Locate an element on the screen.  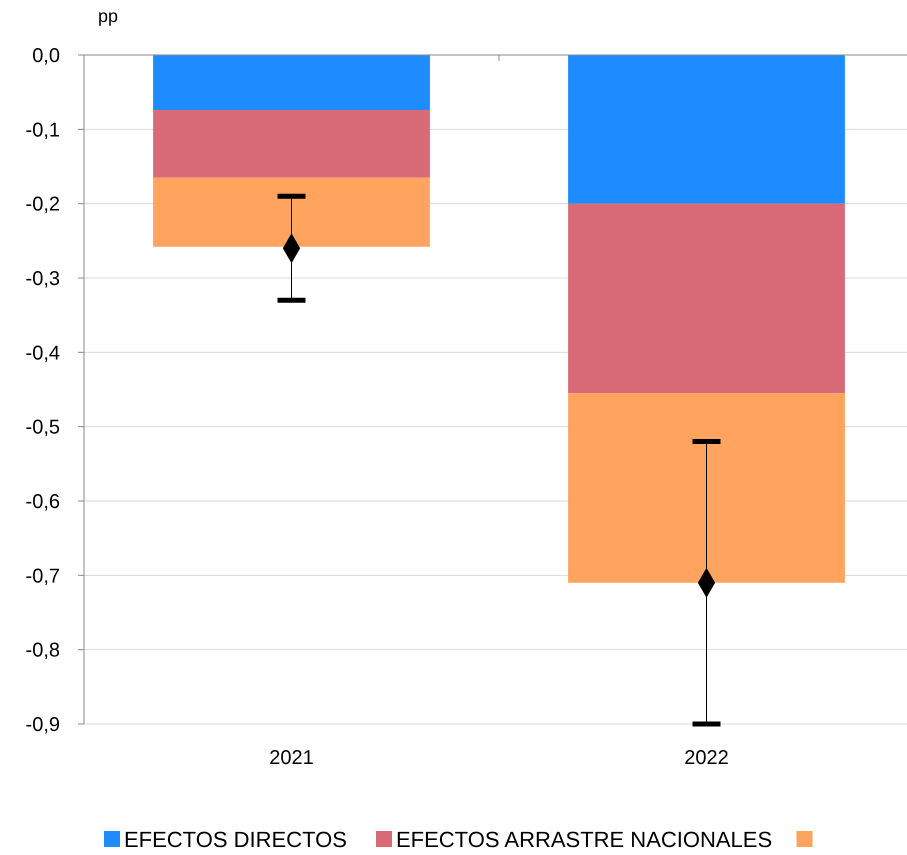
y-tick-label: -0,7 is located at coordinates (43, 576).